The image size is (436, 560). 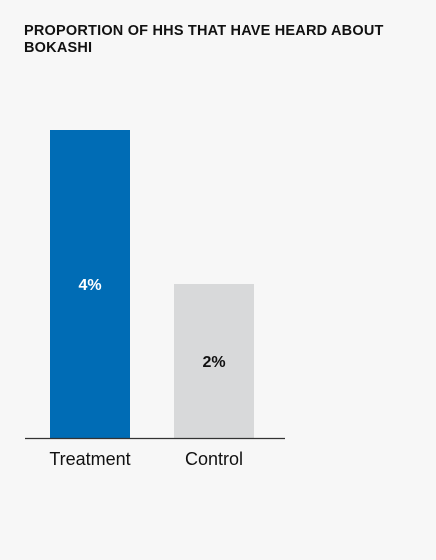 I want to click on data-label-control: 2%, so click(x=213, y=362).